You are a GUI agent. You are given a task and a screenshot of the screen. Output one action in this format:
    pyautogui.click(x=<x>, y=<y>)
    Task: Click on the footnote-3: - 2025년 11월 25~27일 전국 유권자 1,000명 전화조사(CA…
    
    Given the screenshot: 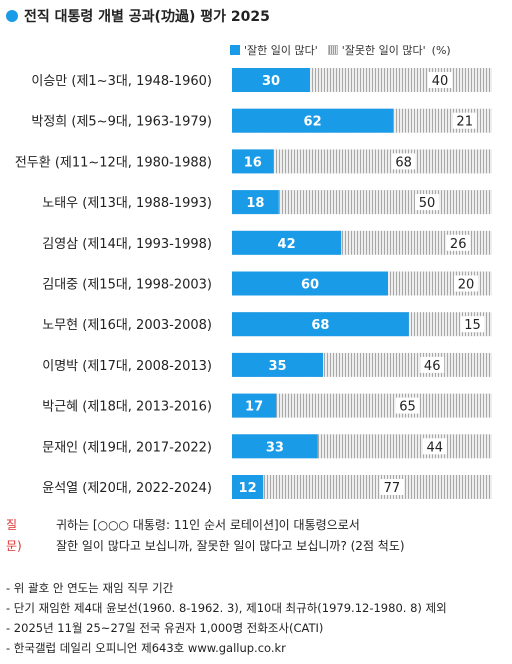 What is the action you would take?
    pyautogui.click(x=165, y=628)
    